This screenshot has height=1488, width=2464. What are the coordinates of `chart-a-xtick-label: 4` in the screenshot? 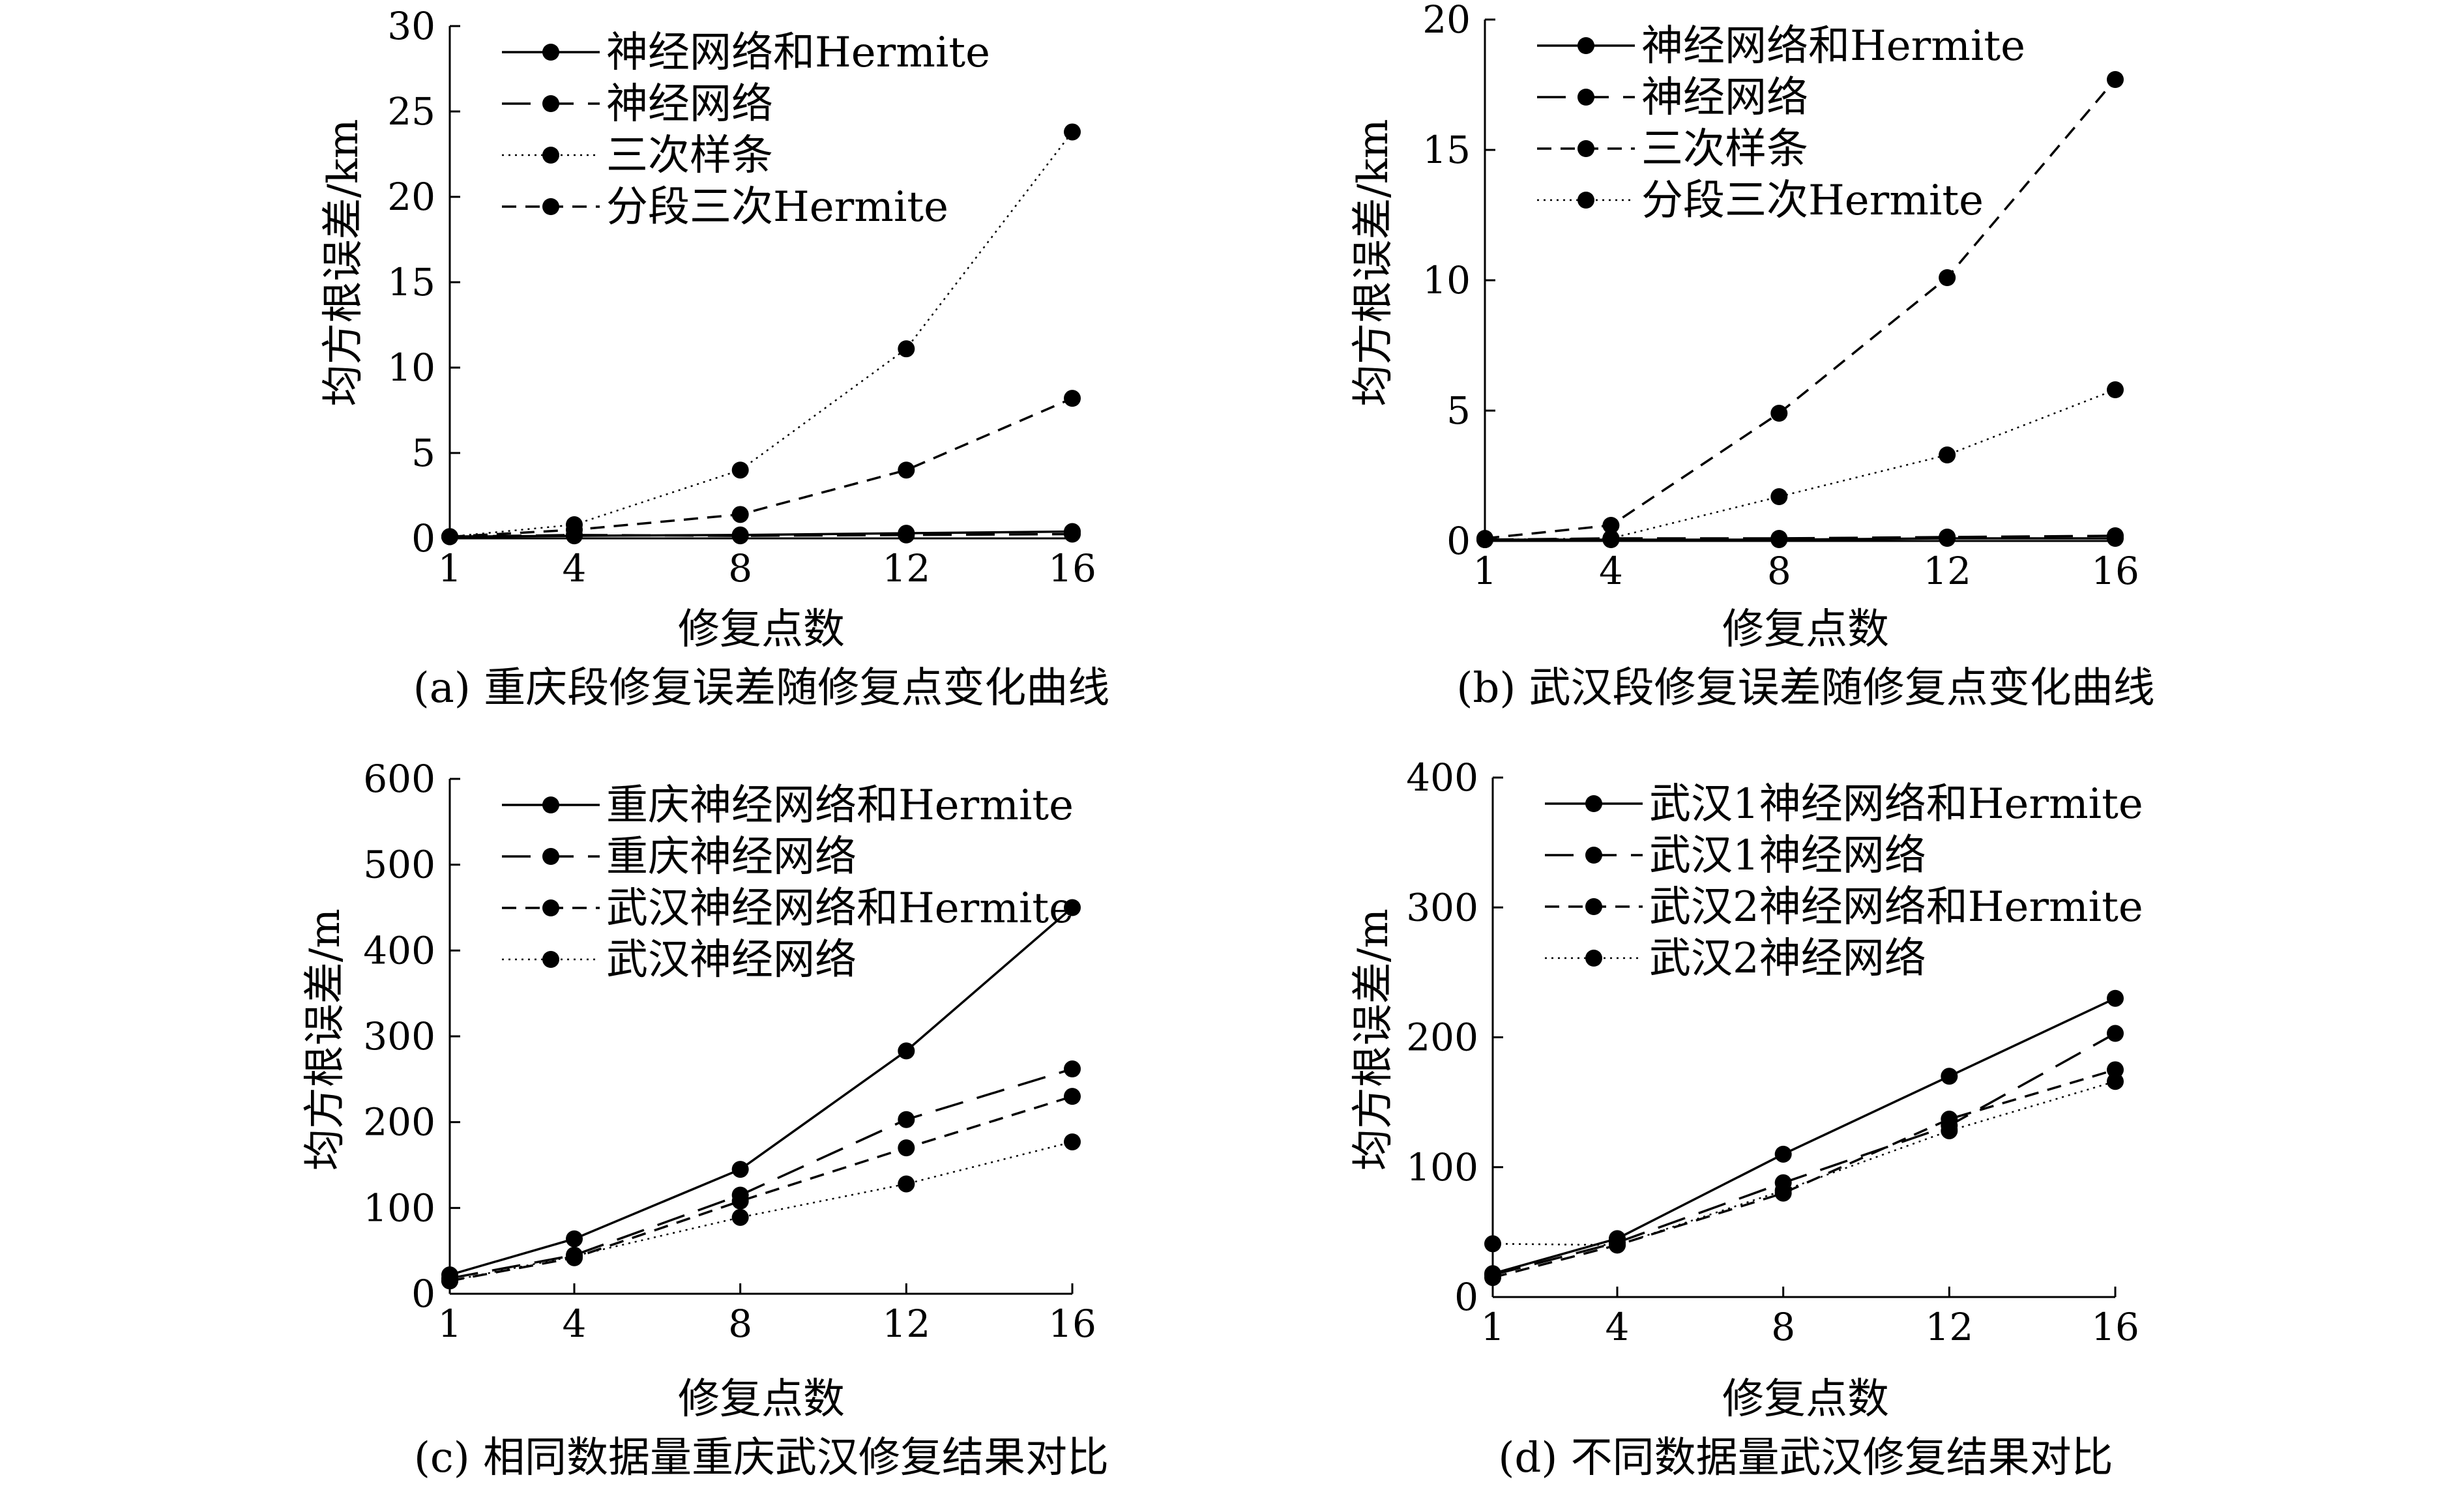 It's located at (575, 568).